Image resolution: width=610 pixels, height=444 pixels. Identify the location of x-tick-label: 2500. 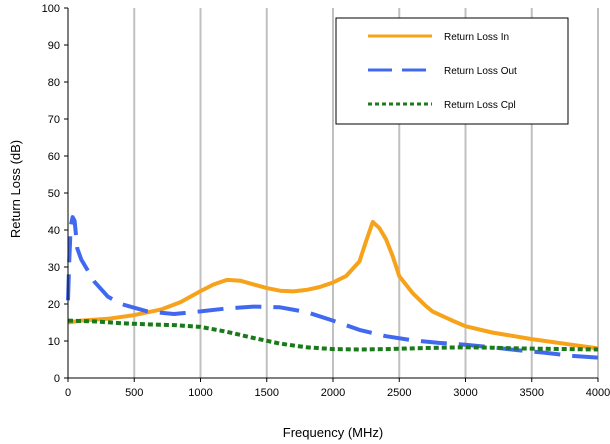
(399, 393).